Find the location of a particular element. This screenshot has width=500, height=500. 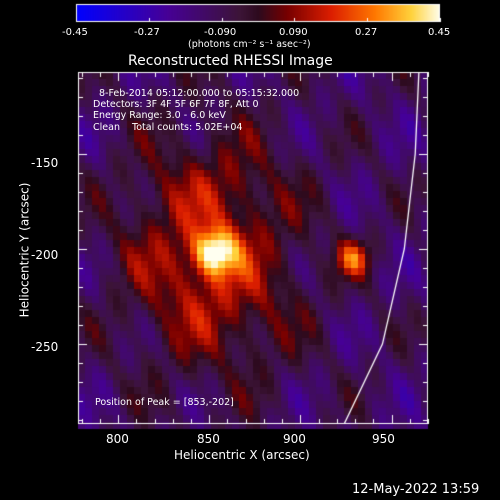

info-line-3: Energy Range: 3.0 - 6.0 keV is located at coordinates (159, 115).